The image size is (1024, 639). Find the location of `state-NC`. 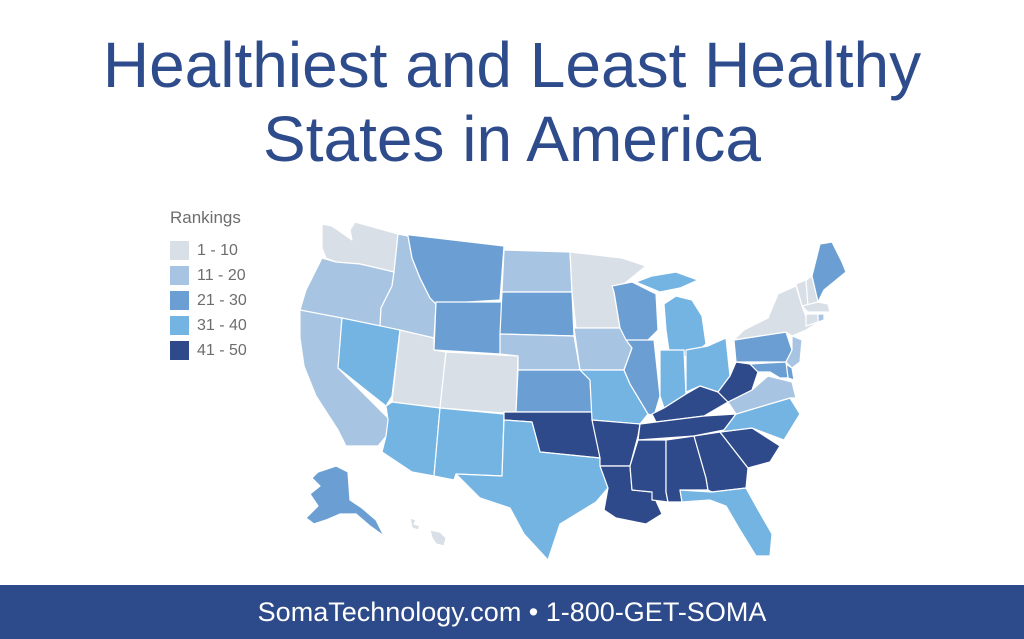

state-NC is located at coordinates (760, 419).